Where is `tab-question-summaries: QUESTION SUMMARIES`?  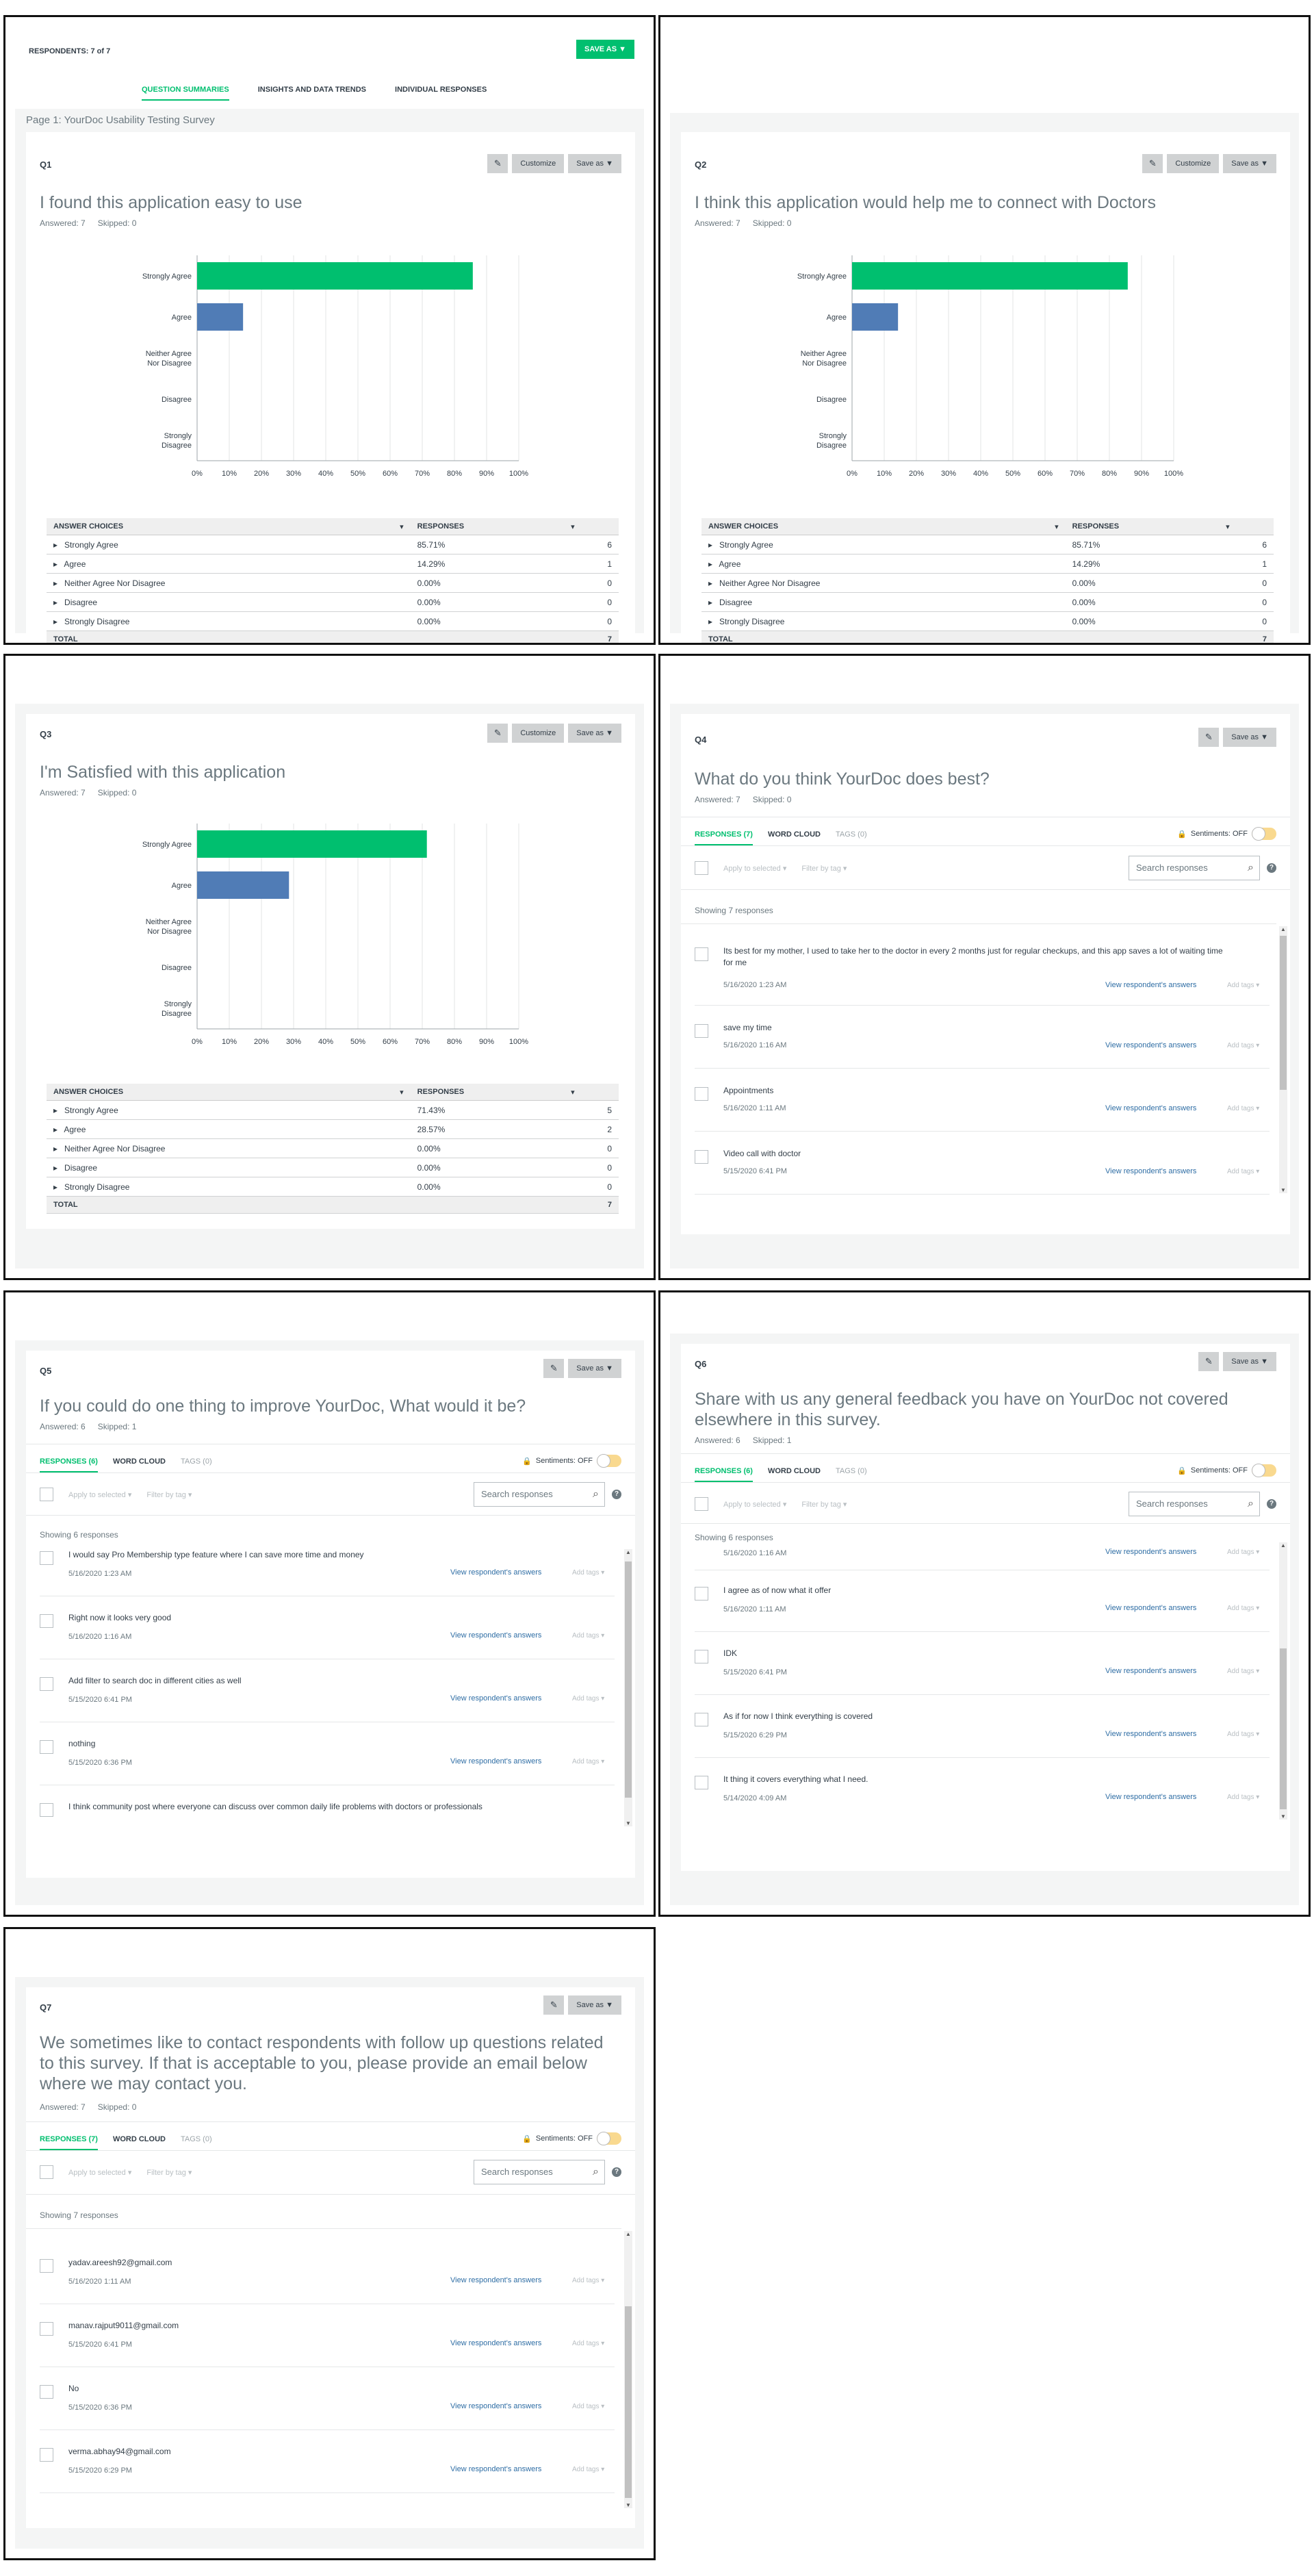
tab-question-summaries: QUESTION SUMMARIES is located at coordinates (185, 93).